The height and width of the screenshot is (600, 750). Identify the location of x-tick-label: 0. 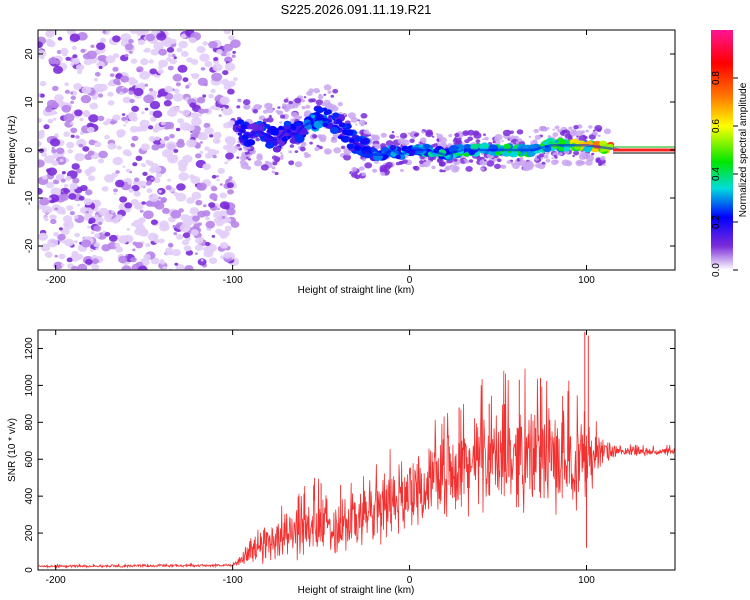
(410, 280).